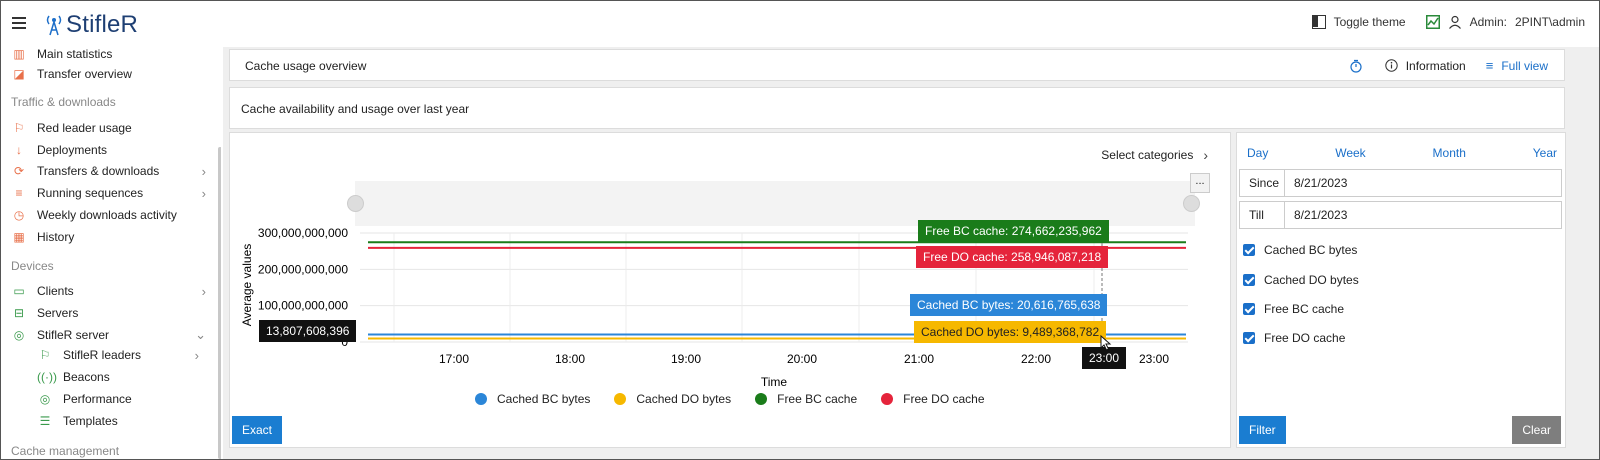  Describe the element at coordinates (1321, 183) in the screenshot. I see `since-input: 8/21/2023` at that location.